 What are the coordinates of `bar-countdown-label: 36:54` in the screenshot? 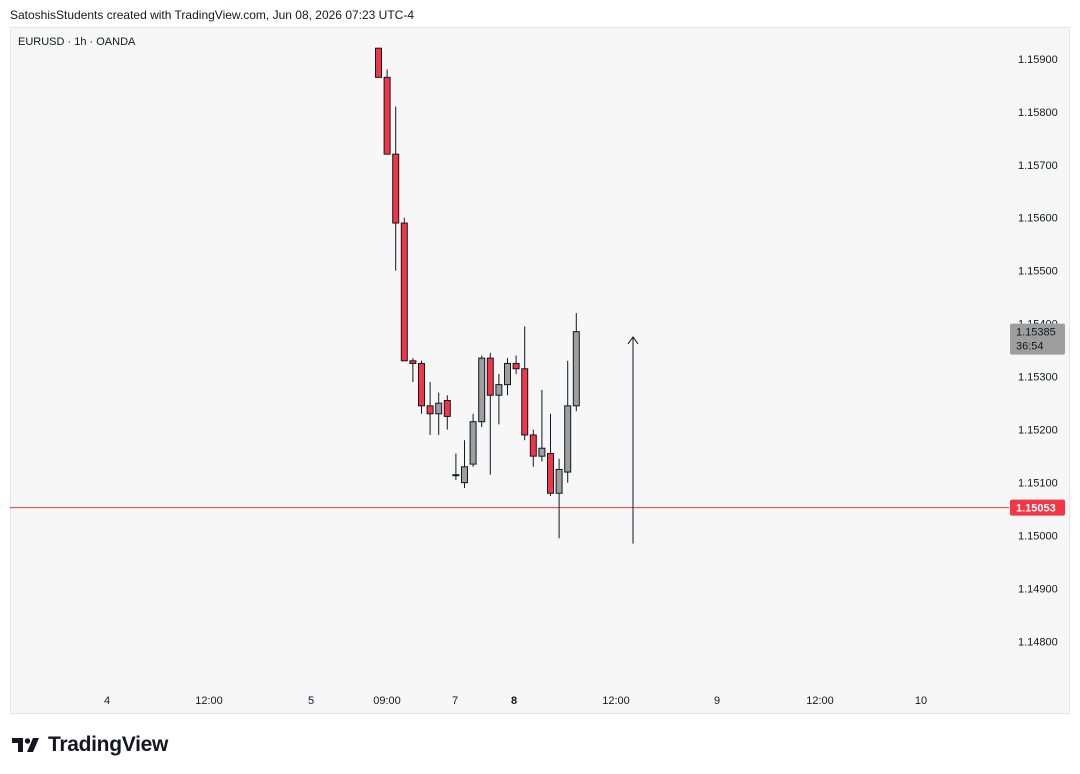 It's located at (1030, 347).